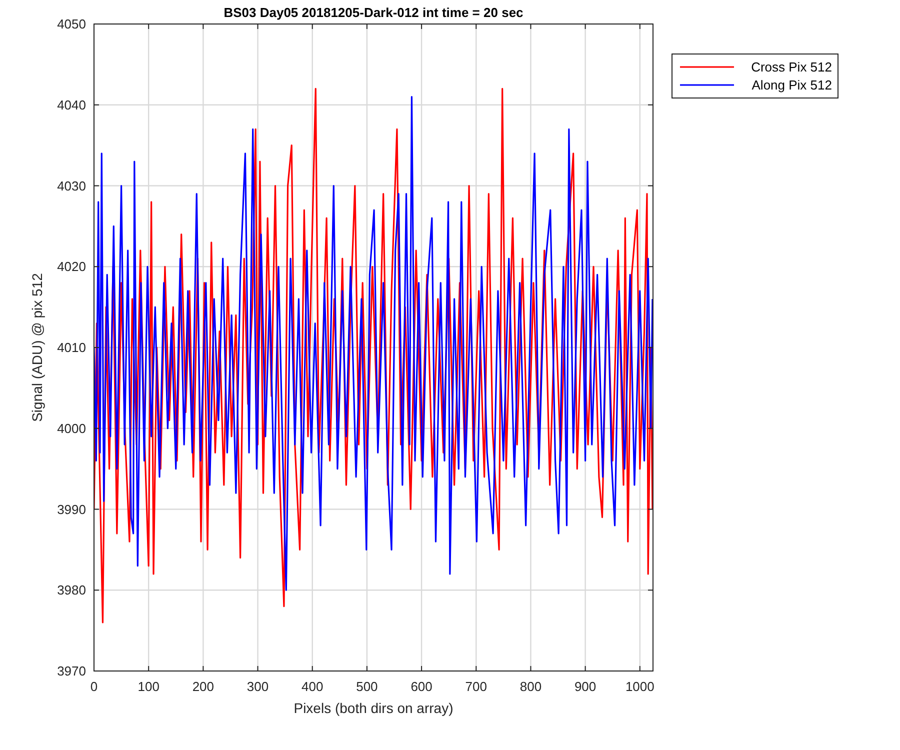 The width and height of the screenshot is (900, 750). Describe the element at coordinates (203, 686) in the screenshot. I see `x-tick-label: 200` at that location.